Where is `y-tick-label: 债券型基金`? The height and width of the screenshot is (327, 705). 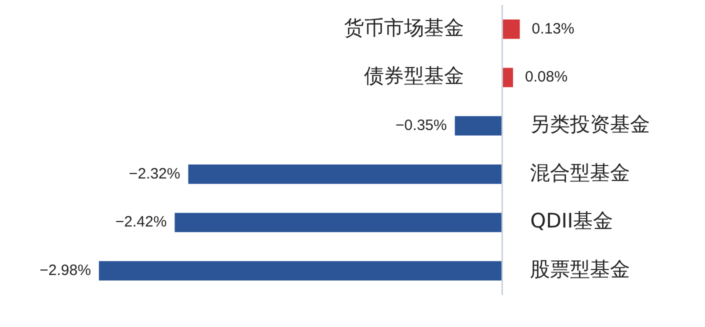
y-tick-label: 债券型基金 is located at coordinates (414, 76).